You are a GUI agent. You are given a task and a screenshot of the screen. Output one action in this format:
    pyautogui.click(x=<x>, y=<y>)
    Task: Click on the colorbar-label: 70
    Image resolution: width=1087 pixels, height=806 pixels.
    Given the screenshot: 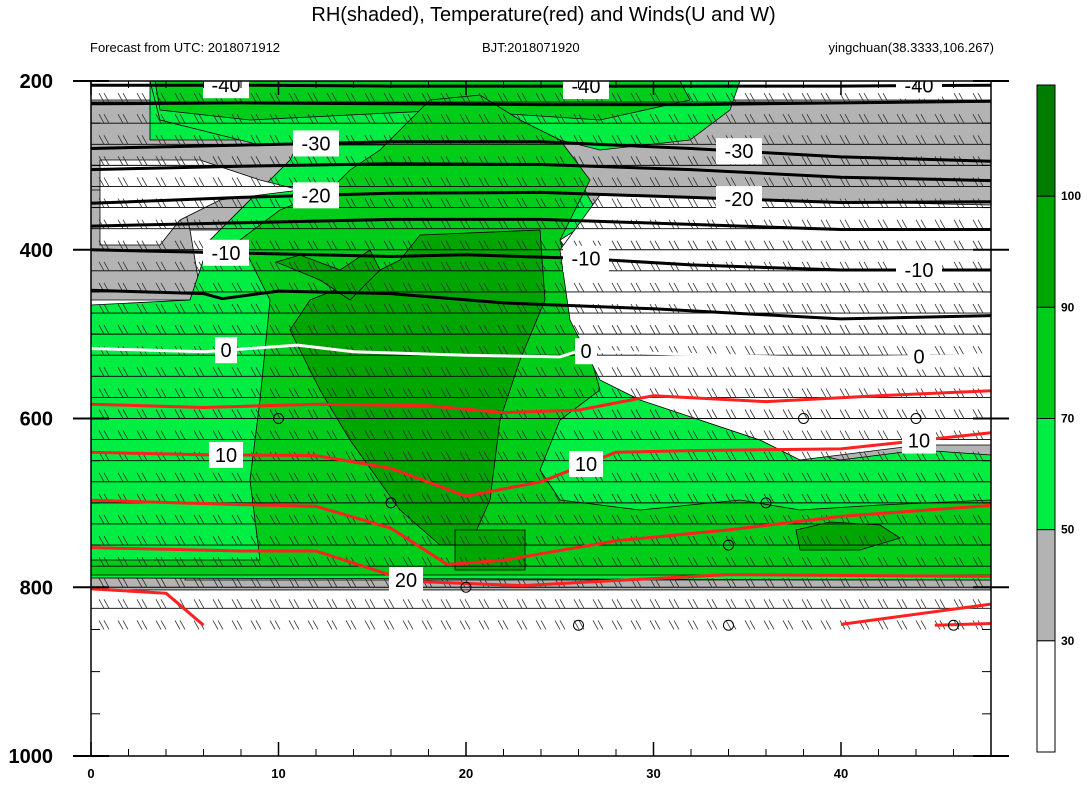 What is the action you would take?
    pyautogui.click(x=1068, y=419)
    